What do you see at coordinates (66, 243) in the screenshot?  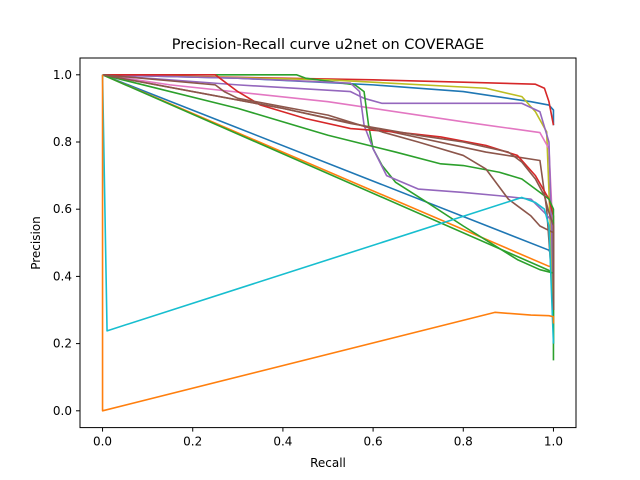 I see `y-axis-ticks: 0.0 0.2 0.4 0.6 0.8 1.0` at bounding box center [66, 243].